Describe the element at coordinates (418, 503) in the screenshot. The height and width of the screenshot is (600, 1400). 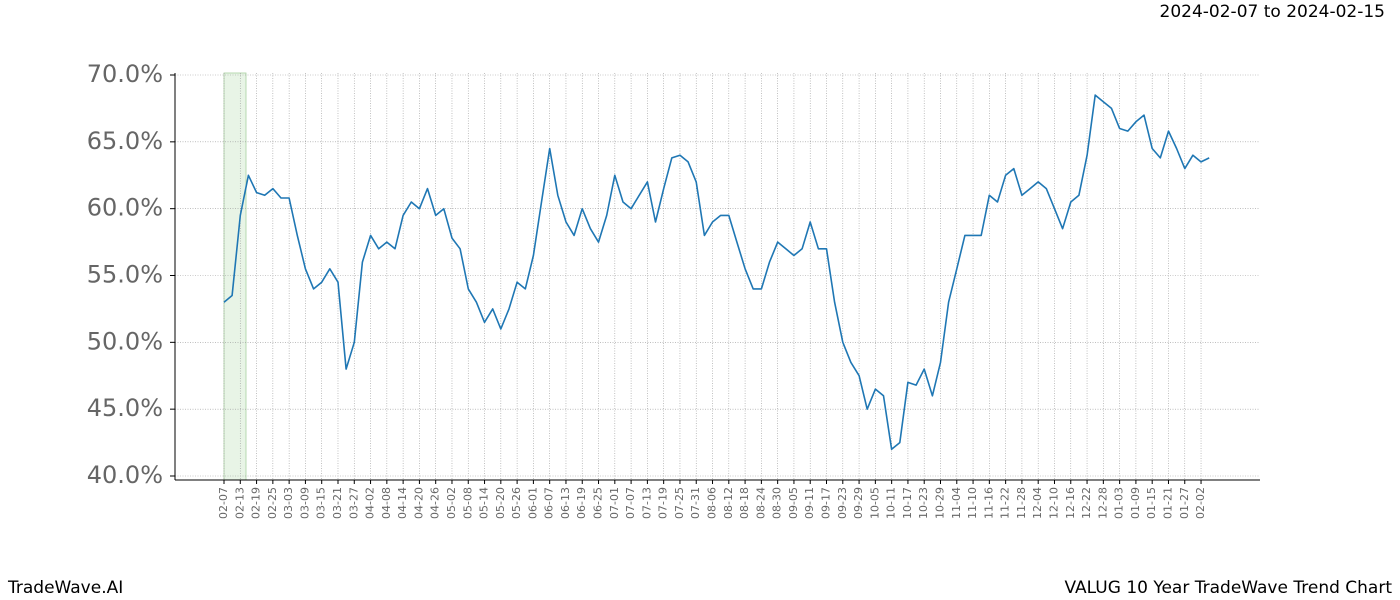
I see `x-tick-label: 04-20` at that location.